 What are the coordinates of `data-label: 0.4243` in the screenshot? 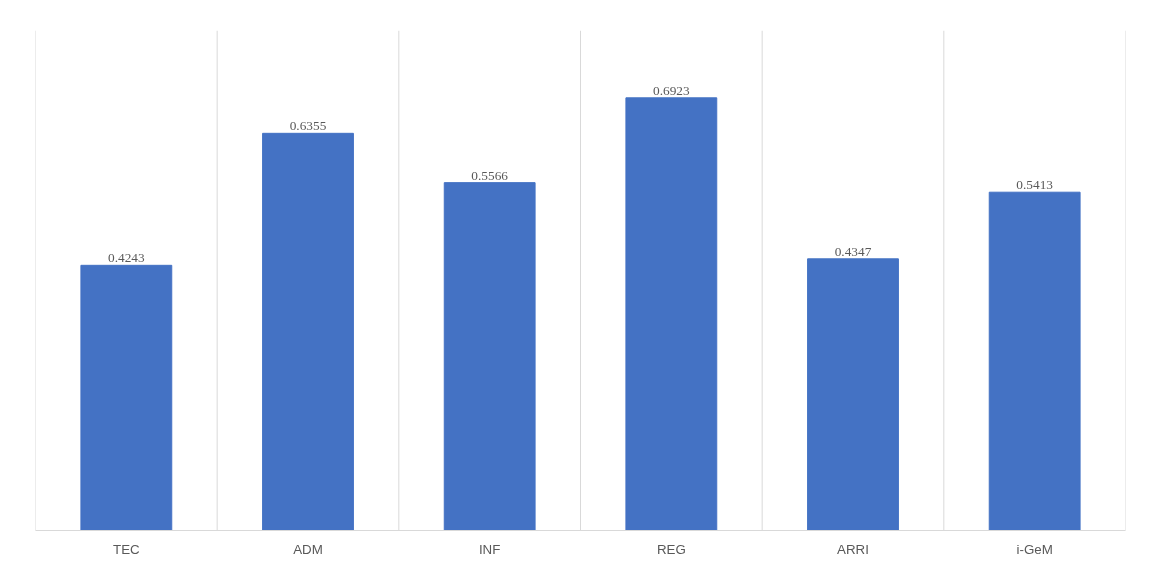 It's located at (126, 258).